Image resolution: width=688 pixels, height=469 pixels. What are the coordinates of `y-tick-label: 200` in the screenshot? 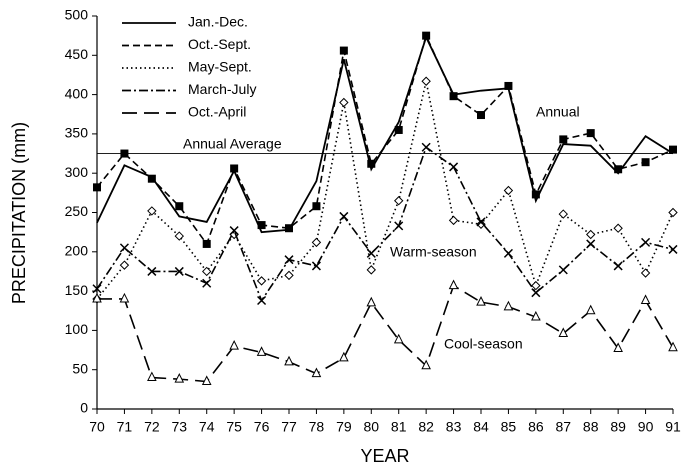 It's located at (77, 251).